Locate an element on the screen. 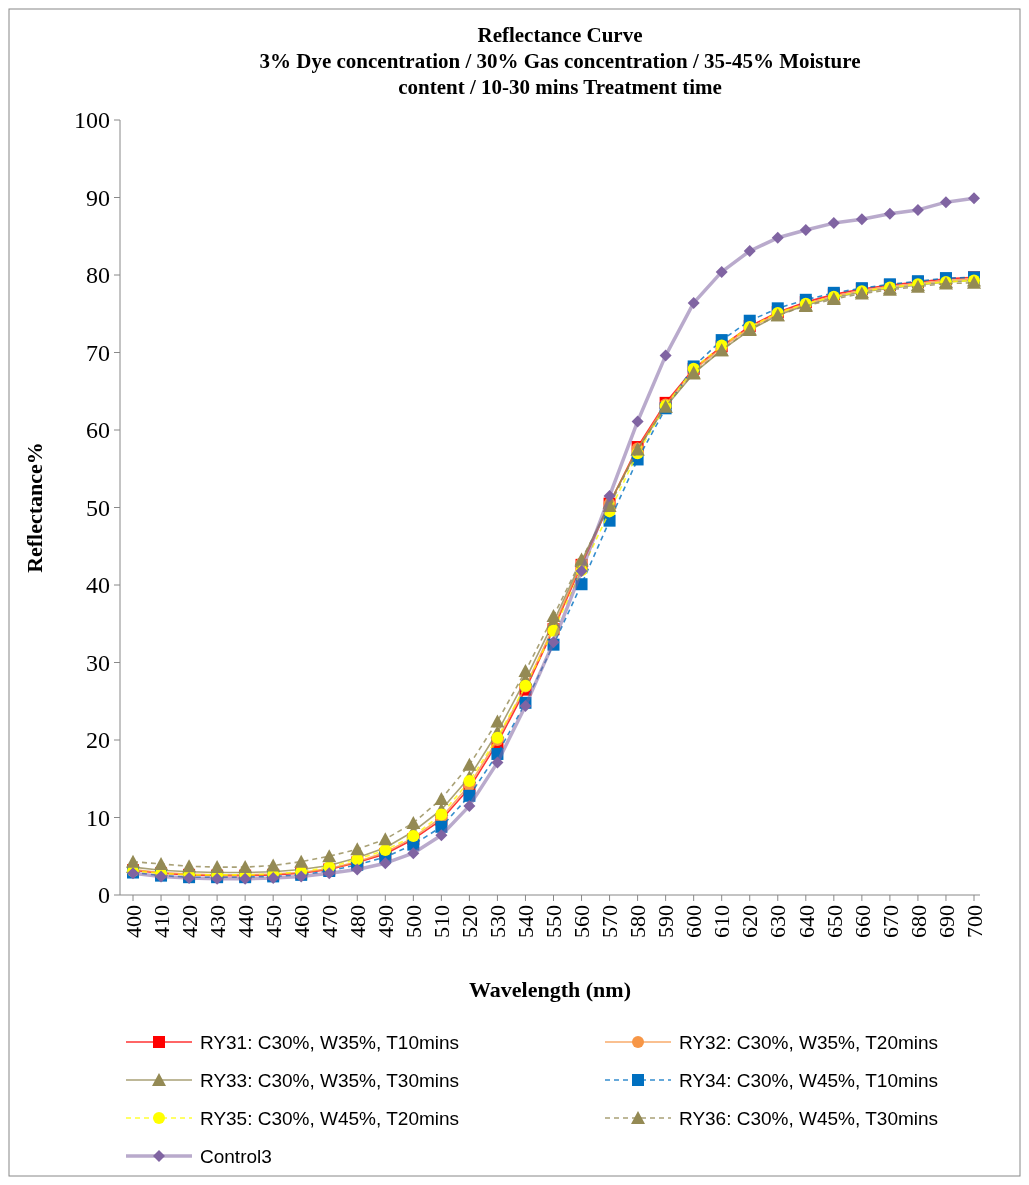  x-tick-label: 550 is located at coordinates (554, 921).